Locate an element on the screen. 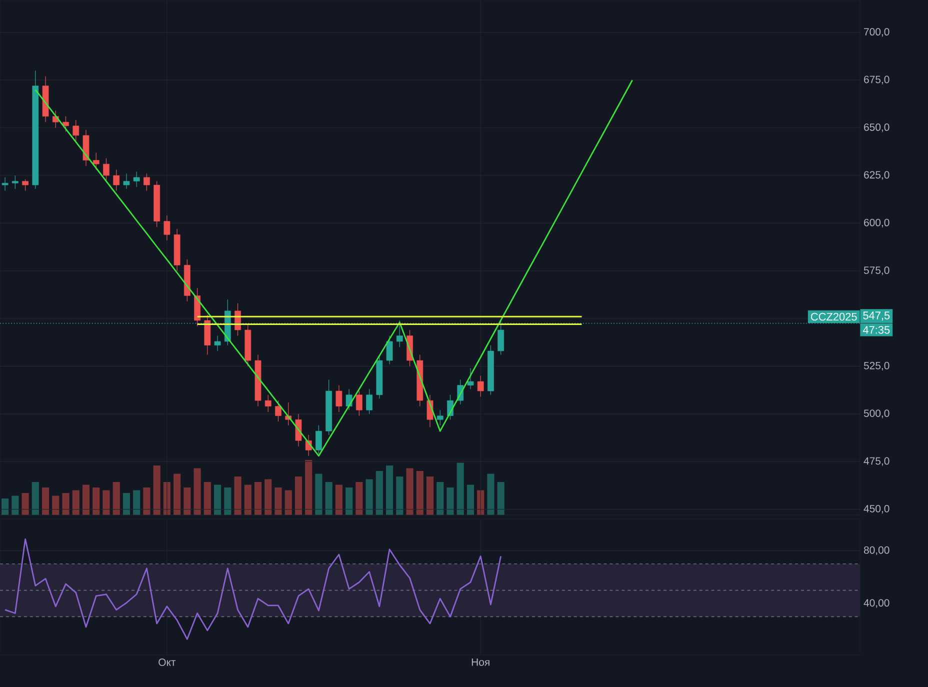 This screenshot has height=687, width=928. x-tick-label: Ноя is located at coordinates (481, 662).